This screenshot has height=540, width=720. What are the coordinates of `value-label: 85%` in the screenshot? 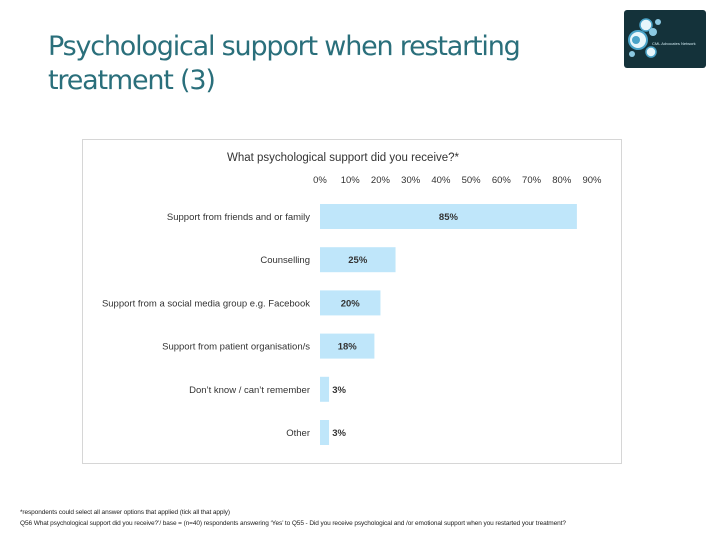 It's located at (449, 217).